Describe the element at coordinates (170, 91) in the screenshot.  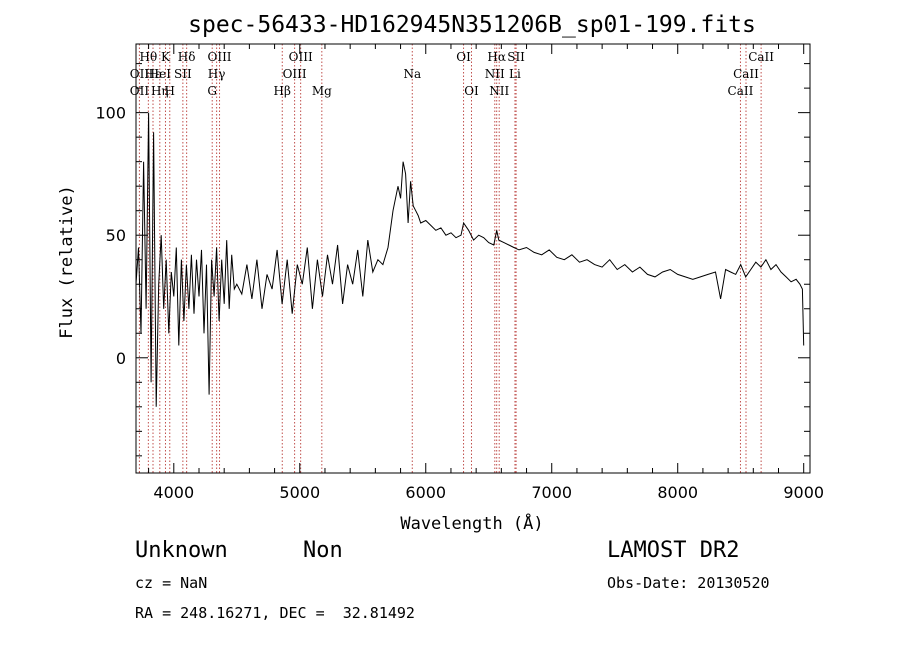
I see `emission-line-label: H` at that location.